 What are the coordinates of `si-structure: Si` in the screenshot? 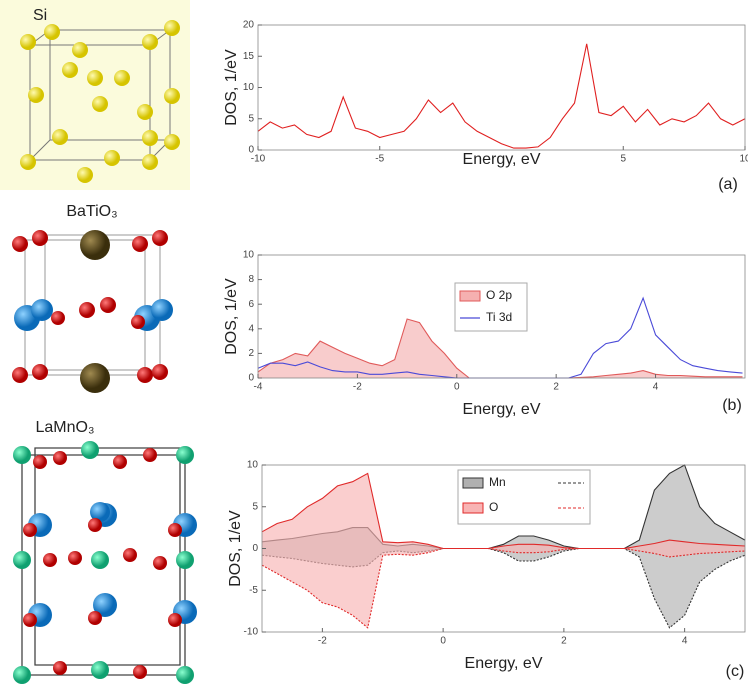 It's located at (95, 95).